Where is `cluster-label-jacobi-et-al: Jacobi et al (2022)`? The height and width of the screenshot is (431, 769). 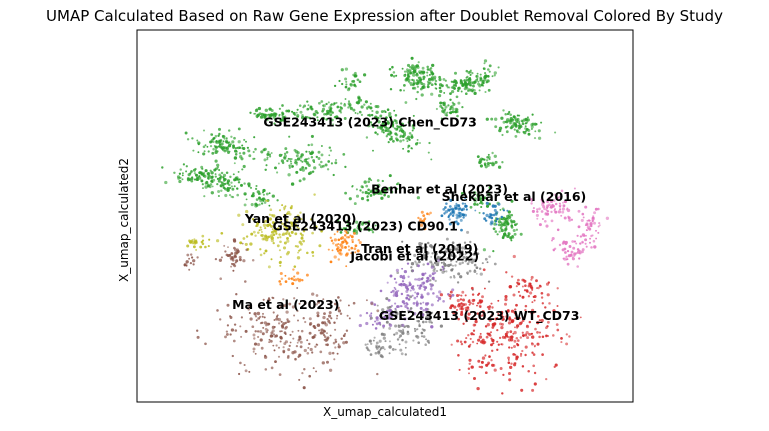 cluster-label-jacobi-et-al: Jacobi et al (2022) is located at coordinates (414, 255).